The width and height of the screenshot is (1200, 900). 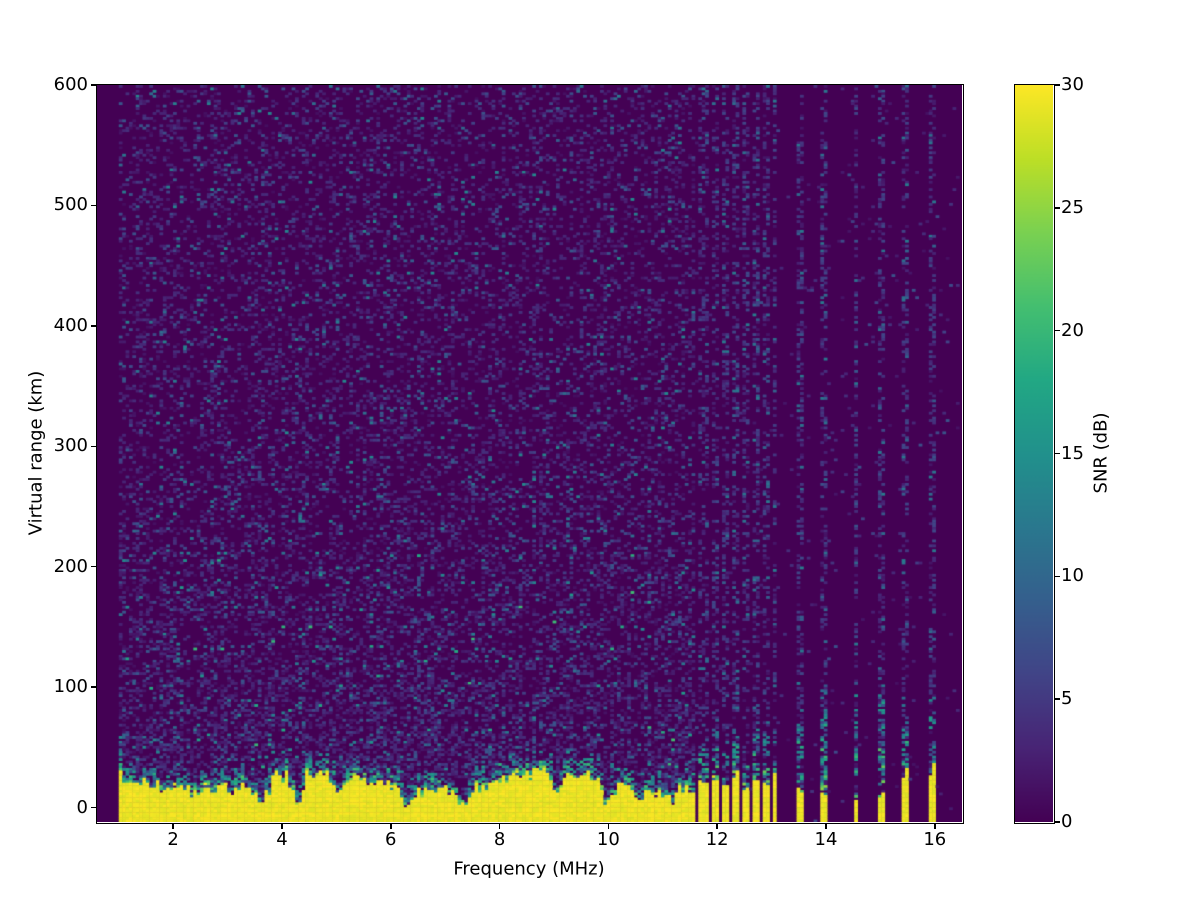 What do you see at coordinates (70, 205) in the screenshot?
I see `y-tick-label: 500` at bounding box center [70, 205].